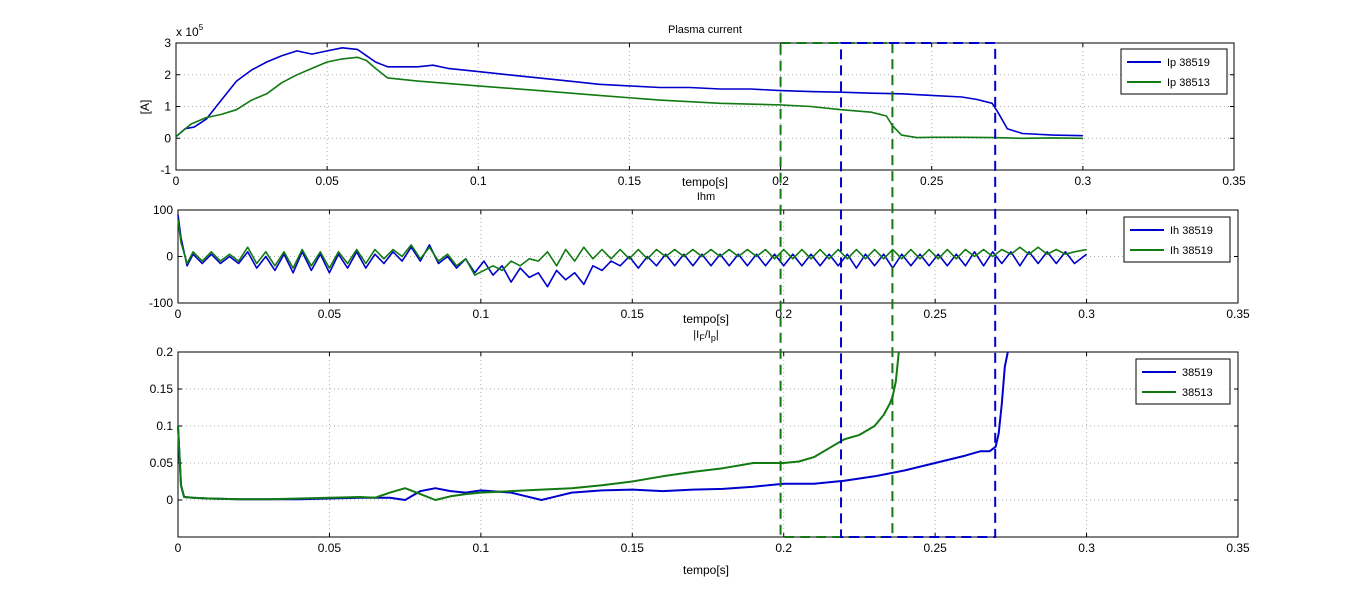 The image size is (1367, 592). What do you see at coordinates (163, 210) in the screenshot?
I see `ihm-ytick-label: 100` at bounding box center [163, 210].